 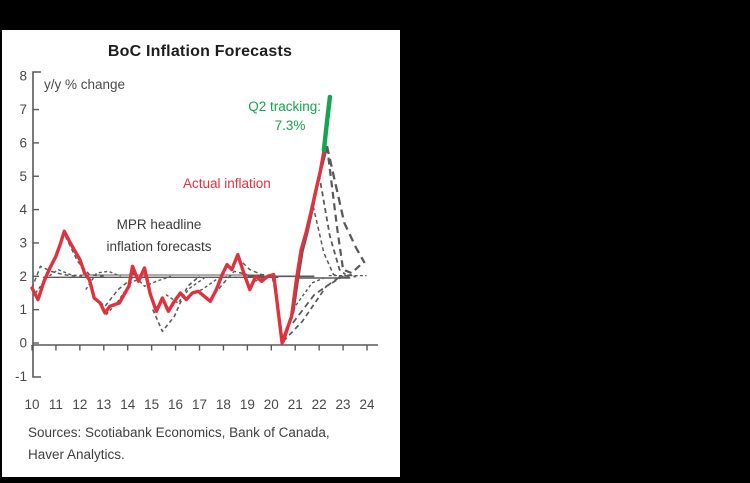 What do you see at coordinates (23, 209) in the screenshot?
I see `svg-text: 4` at bounding box center [23, 209].